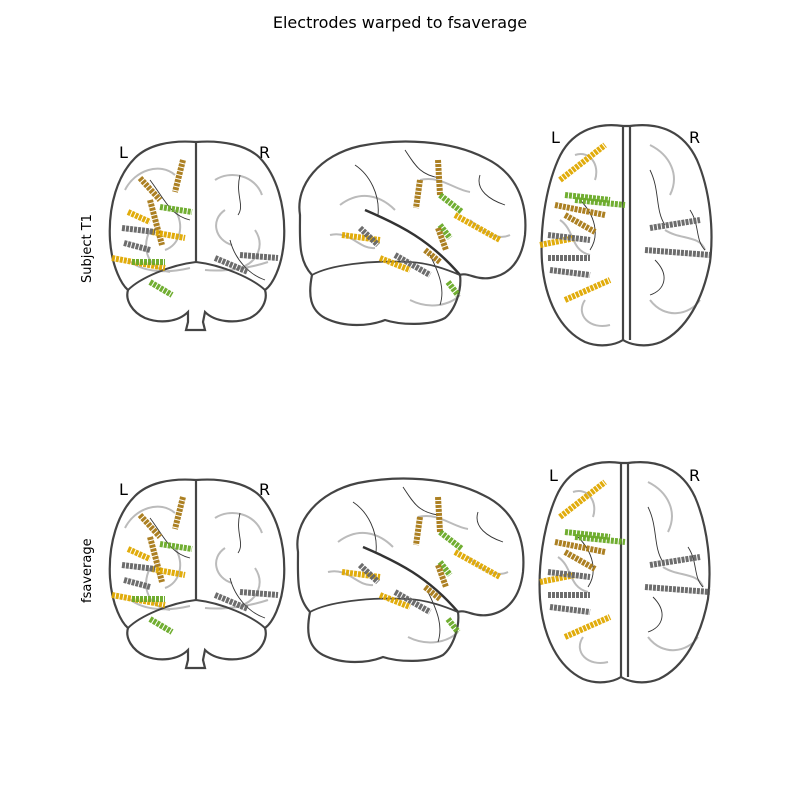  Describe the element at coordinates (197, 574) in the screenshot. I see `coronal-view-fsaverage` at that location.